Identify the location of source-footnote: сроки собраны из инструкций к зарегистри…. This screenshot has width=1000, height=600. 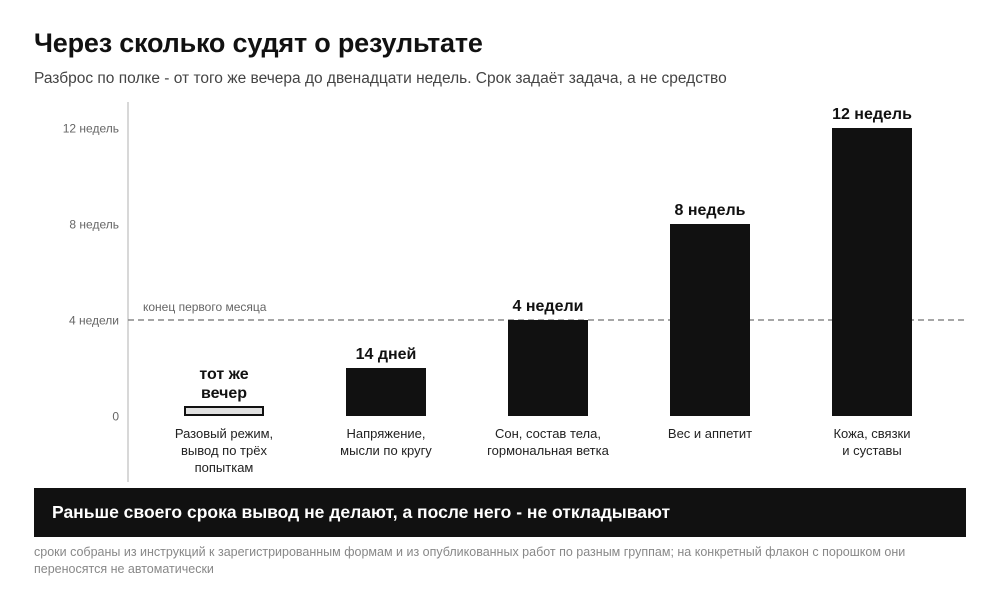
(470, 560).